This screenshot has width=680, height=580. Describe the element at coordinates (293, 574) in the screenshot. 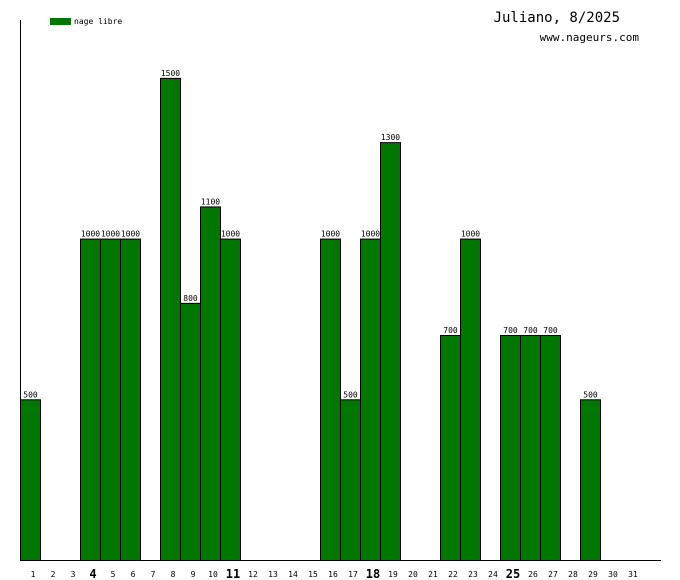

I see `x-tick-label: 14` at that location.